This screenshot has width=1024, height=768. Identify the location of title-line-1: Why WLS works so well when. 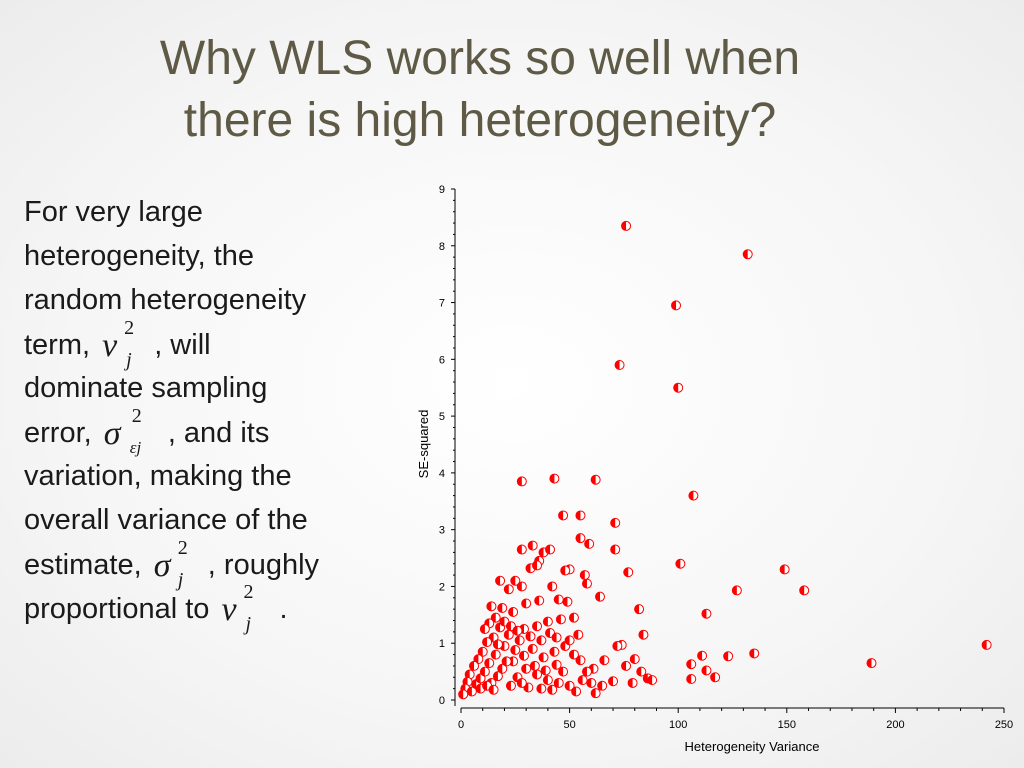
(480, 58).